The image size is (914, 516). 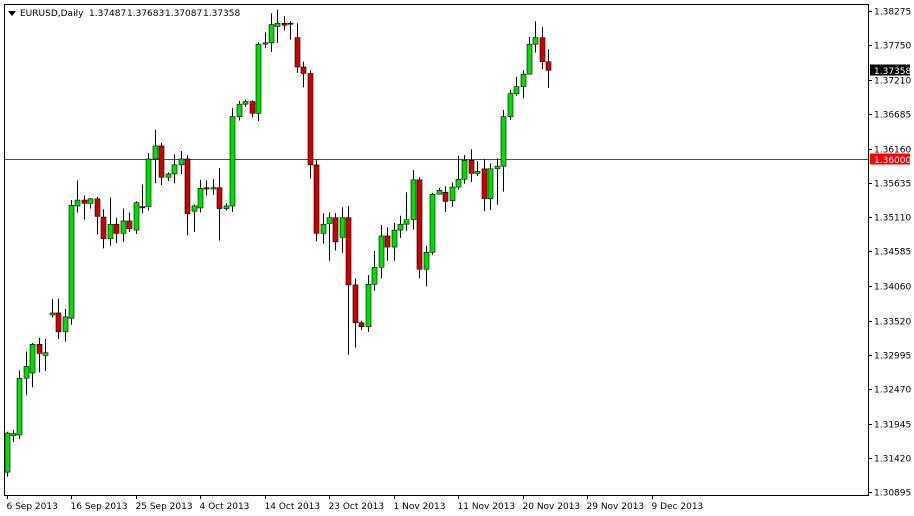 I want to click on y-tick-label: 1.35635, so click(x=892, y=185).